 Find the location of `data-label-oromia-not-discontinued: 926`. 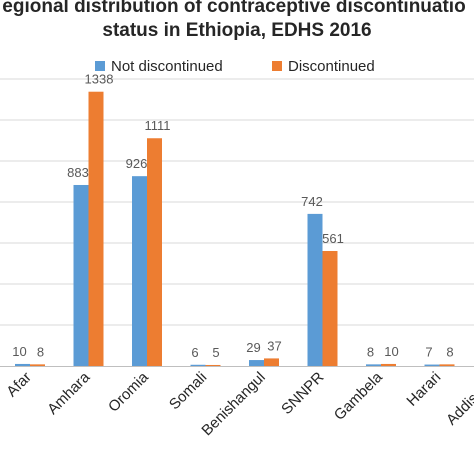

data-label-oromia-not-discontinued: 926 is located at coordinates (137, 163).